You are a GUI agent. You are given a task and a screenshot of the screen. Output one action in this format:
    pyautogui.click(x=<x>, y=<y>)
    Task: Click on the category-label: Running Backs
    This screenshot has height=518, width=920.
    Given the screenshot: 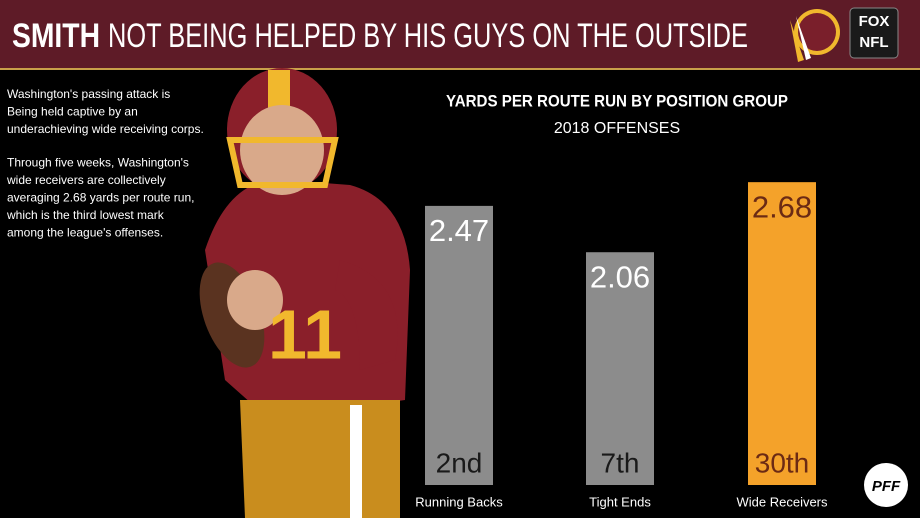 What is the action you would take?
    pyautogui.click(x=459, y=501)
    